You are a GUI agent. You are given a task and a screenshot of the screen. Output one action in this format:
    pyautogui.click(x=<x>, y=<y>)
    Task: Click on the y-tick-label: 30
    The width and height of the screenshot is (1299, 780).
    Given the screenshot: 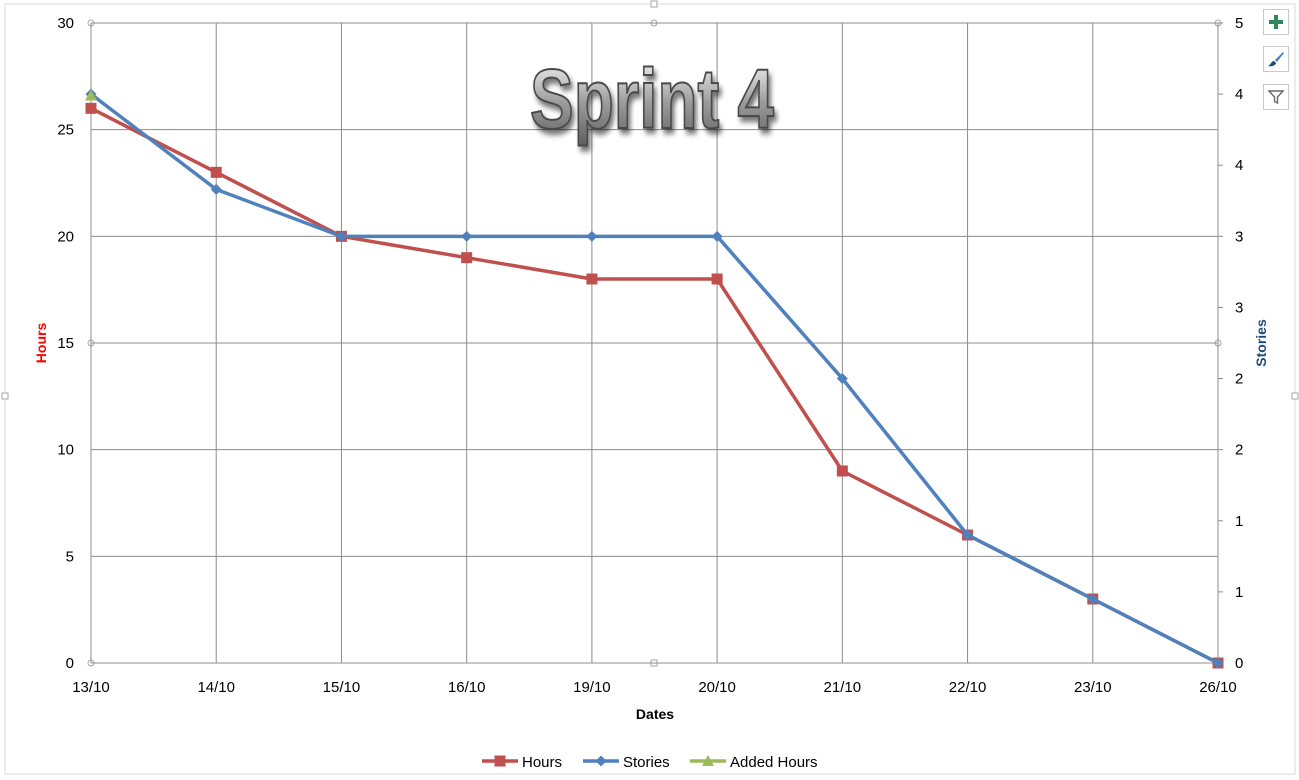 What is the action you would take?
    pyautogui.click(x=65, y=23)
    